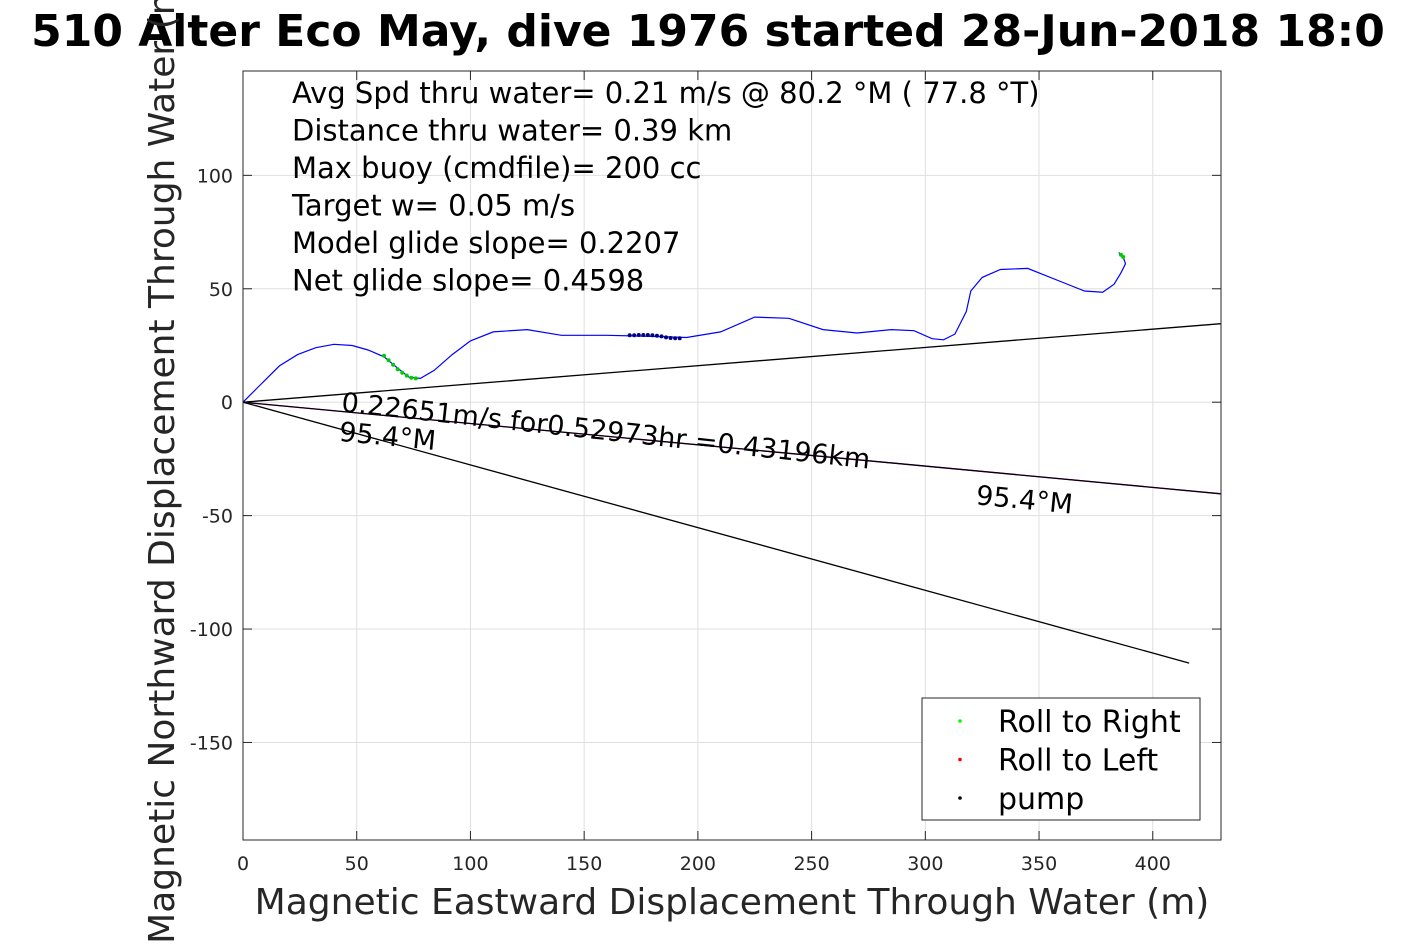 This screenshot has height=945, width=1417. I want to click on x-tick-label: 250, so click(811, 864).